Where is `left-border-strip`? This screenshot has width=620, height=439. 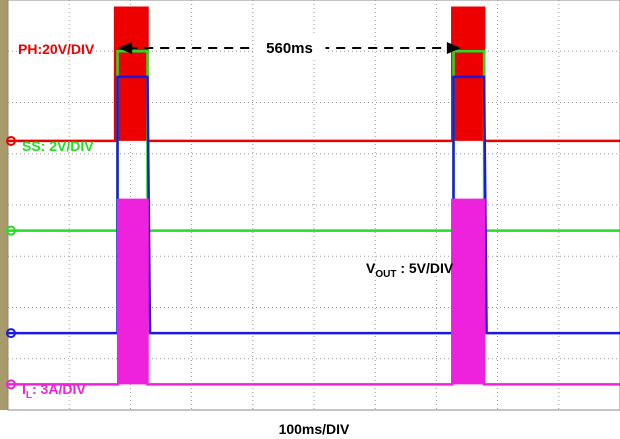 left-border-strip is located at coordinates (4, 205).